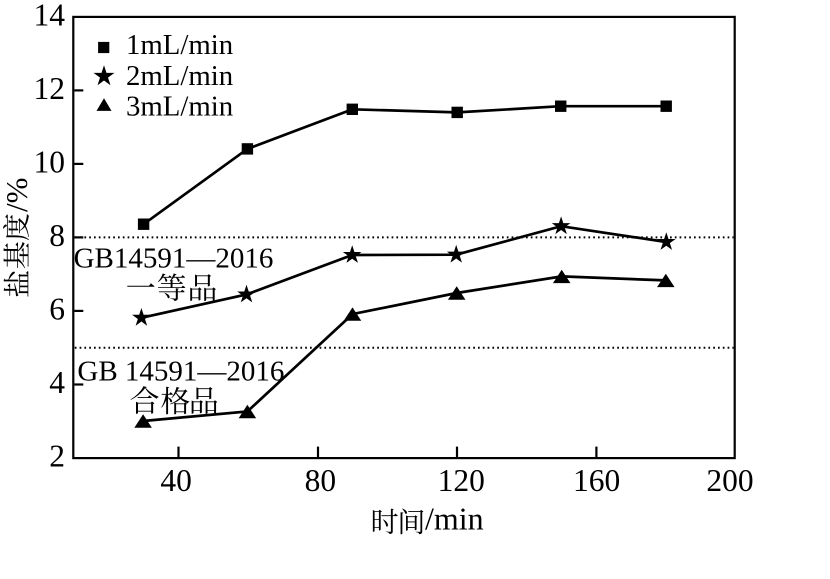 The width and height of the screenshot is (830, 579). What do you see at coordinates (180, 372) in the screenshot?
I see `svg-text: GB 14591—2016` at bounding box center [180, 372].